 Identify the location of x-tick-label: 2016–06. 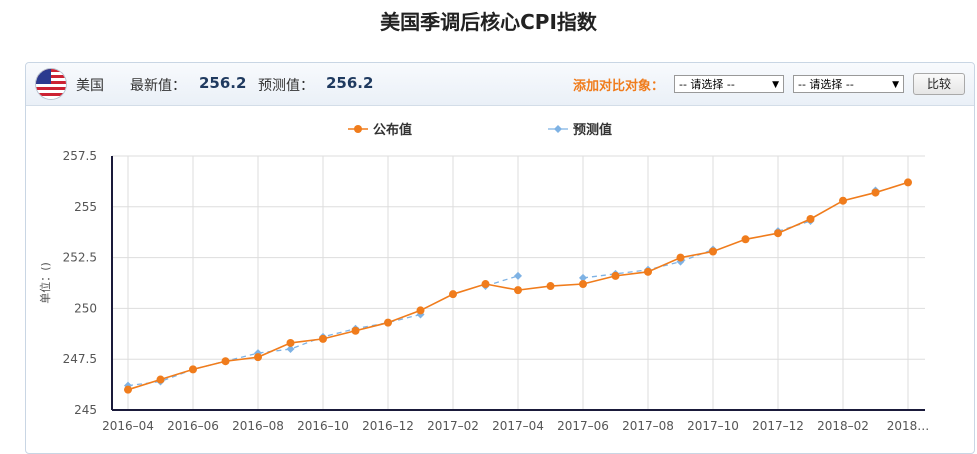
(193, 426).